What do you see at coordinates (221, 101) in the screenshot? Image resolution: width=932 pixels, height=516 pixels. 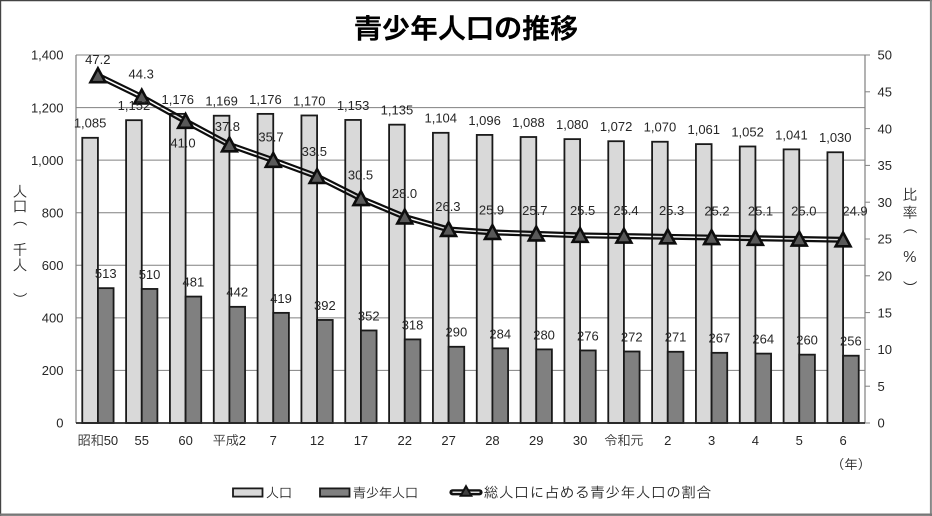 I see `svg-text: 1,169` at bounding box center [221, 101].